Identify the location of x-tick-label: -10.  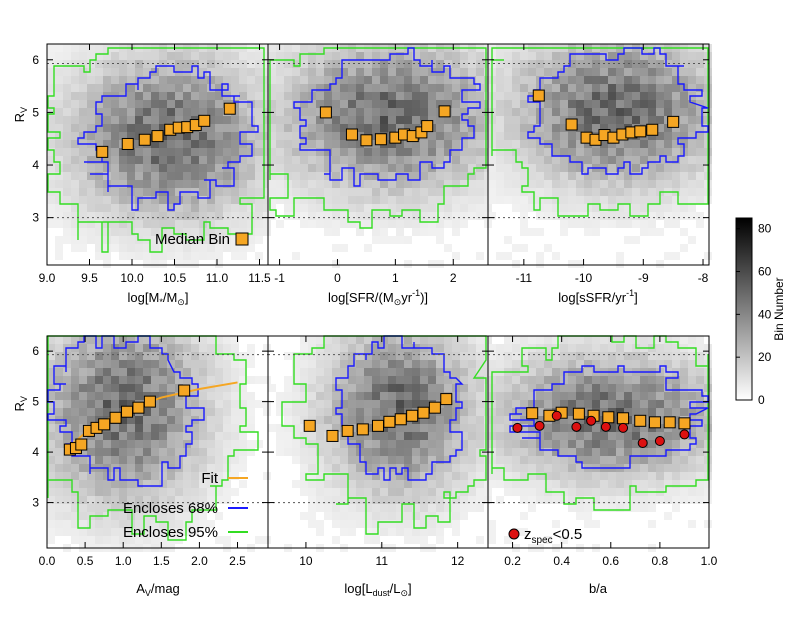
(584, 278).